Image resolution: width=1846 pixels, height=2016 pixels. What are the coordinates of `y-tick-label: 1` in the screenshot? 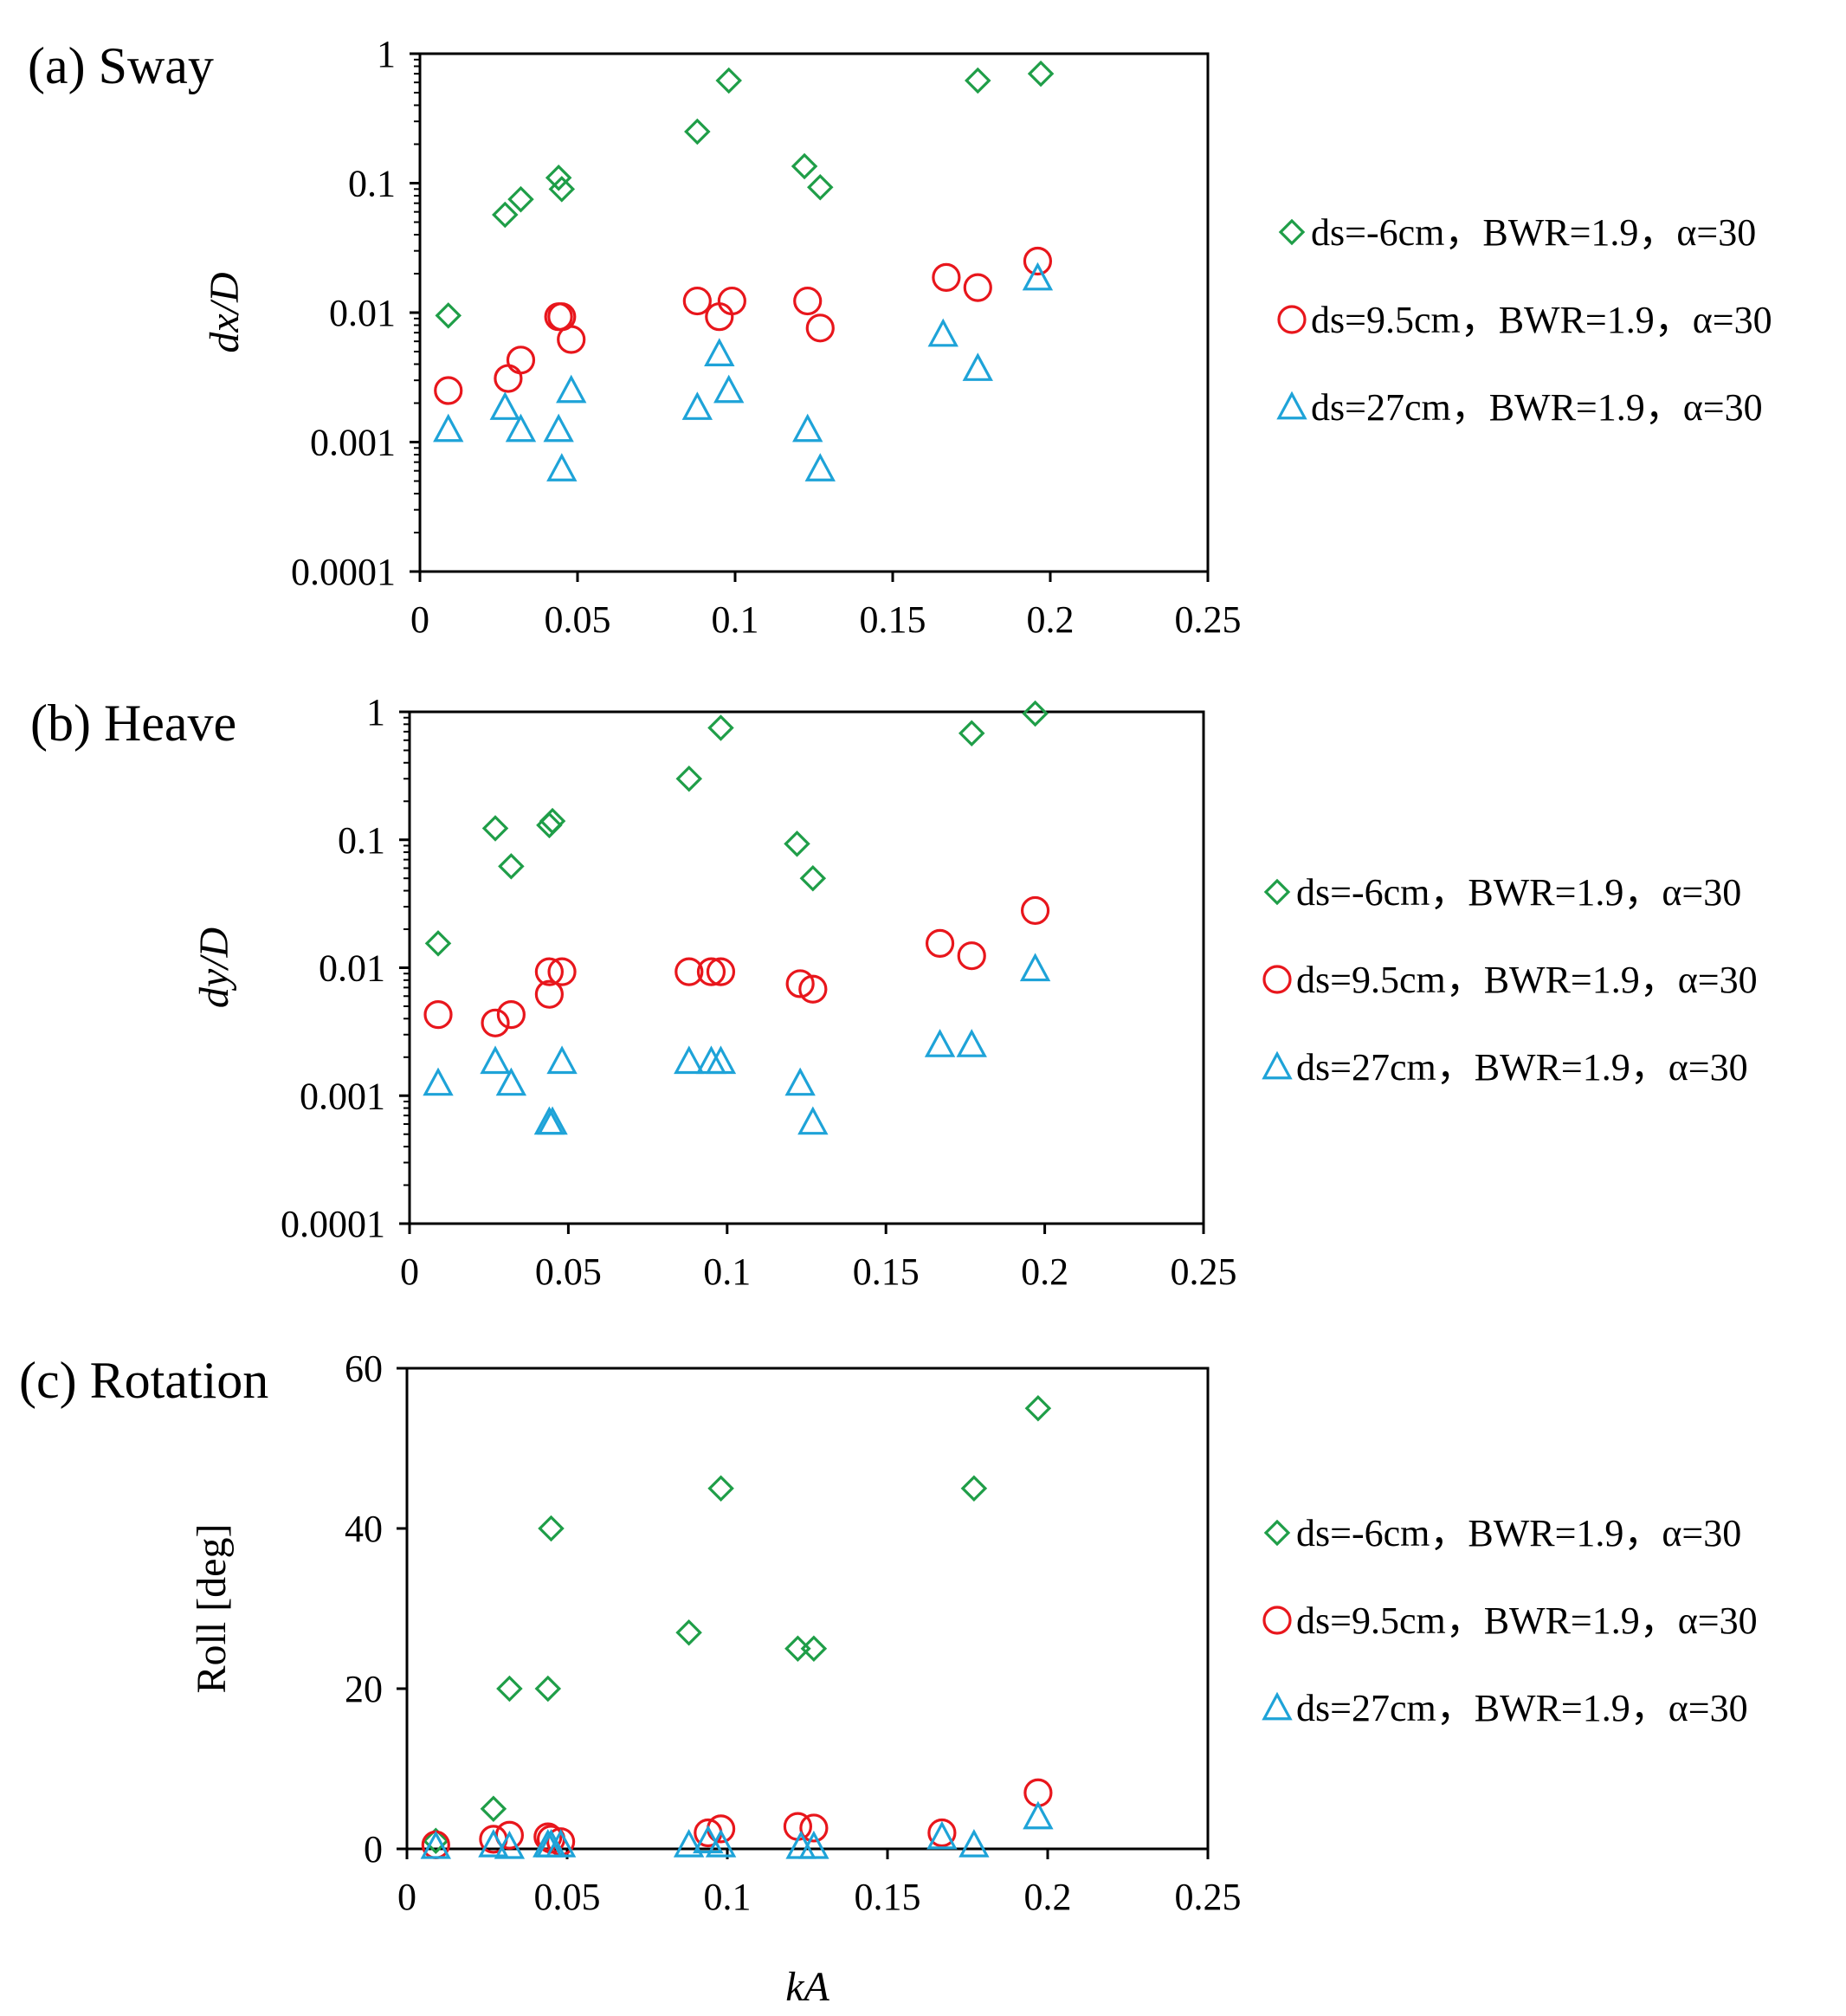 It's located at (375, 712).